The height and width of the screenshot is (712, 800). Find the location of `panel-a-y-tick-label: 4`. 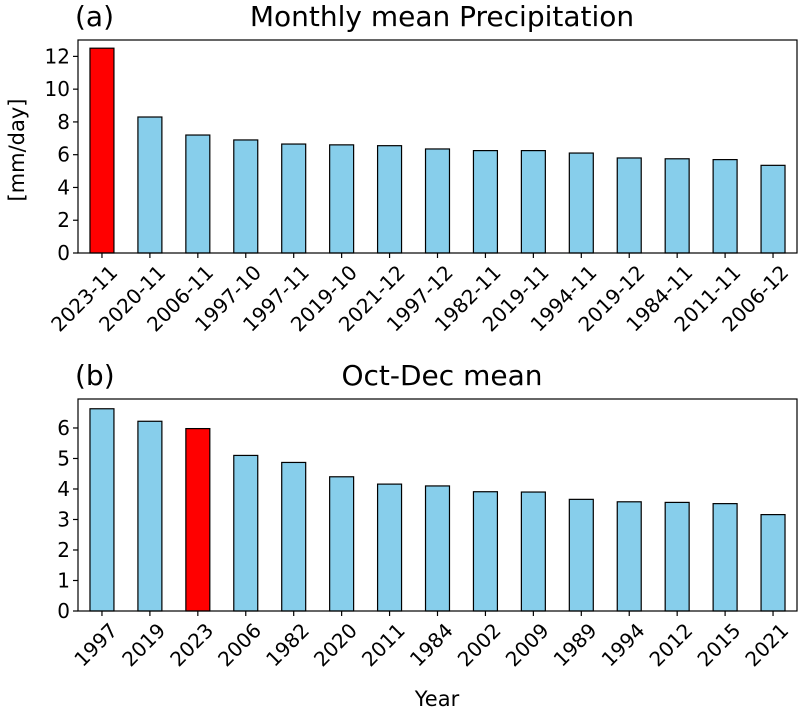

panel-a-y-tick-label: 4 is located at coordinates (63, 187).